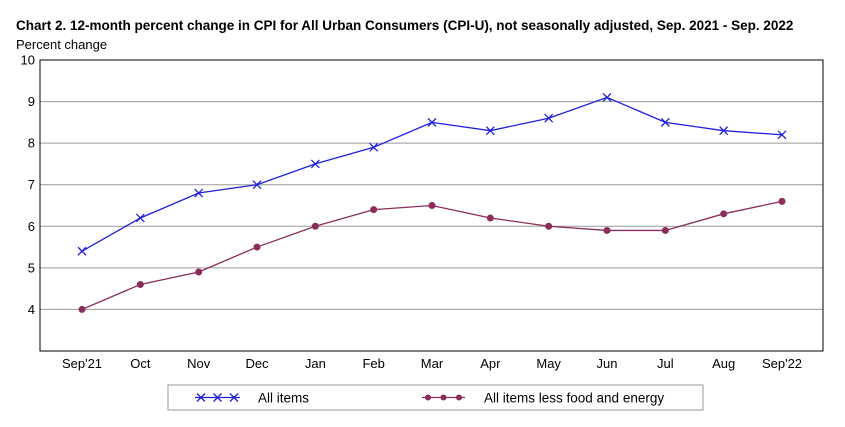 This screenshot has width=845, height=427. What do you see at coordinates (31, 143) in the screenshot?
I see `y-tick-label: 8` at bounding box center [31, 143].